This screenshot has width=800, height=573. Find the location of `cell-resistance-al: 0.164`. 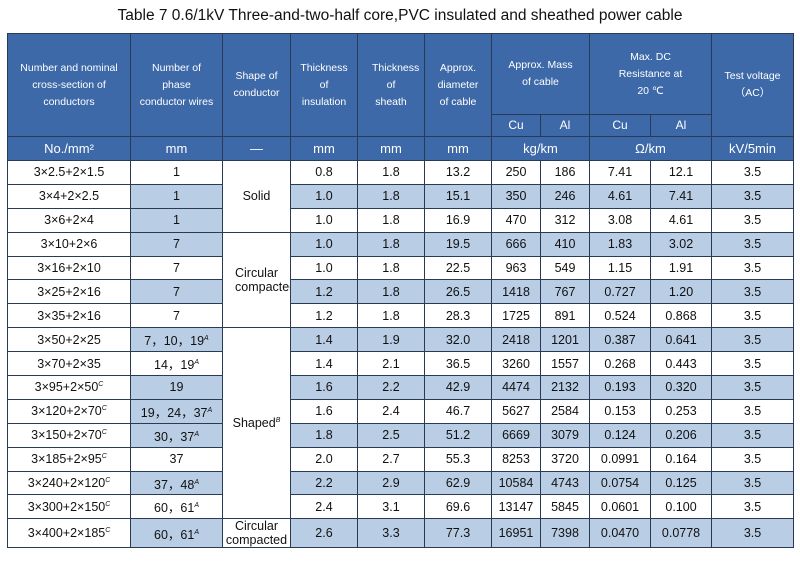

cell-resistance-al: 0.164 is located at coordinates (681, 459).